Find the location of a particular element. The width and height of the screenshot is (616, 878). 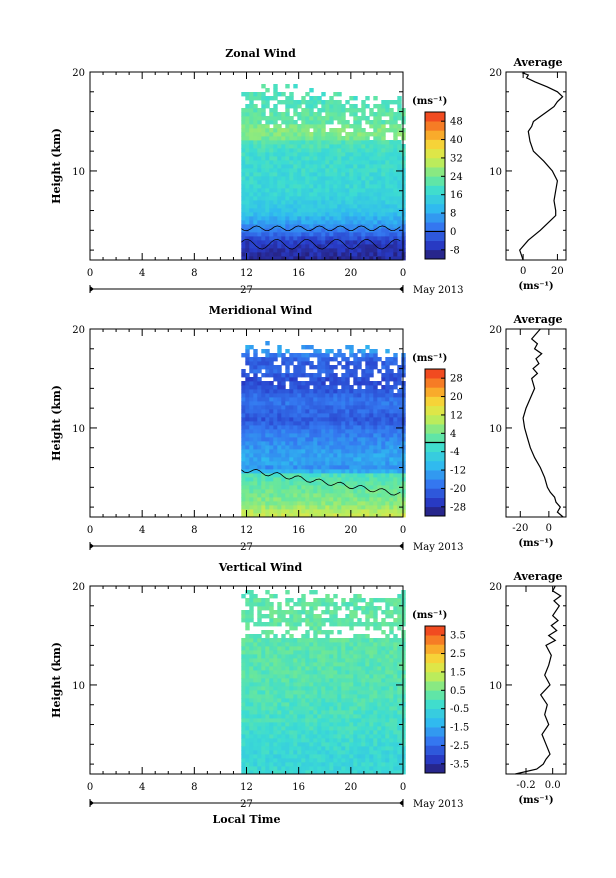

colorbar-tick-label: -8 is located at coordinates (455, 250).